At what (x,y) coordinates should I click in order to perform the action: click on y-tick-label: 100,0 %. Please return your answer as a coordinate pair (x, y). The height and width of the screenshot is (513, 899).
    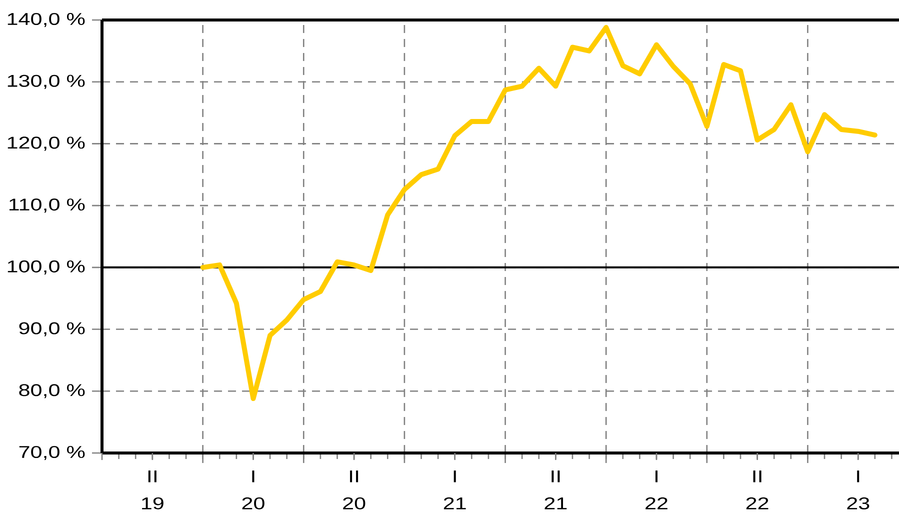
    Looking at the image, I should click on (46, 267).